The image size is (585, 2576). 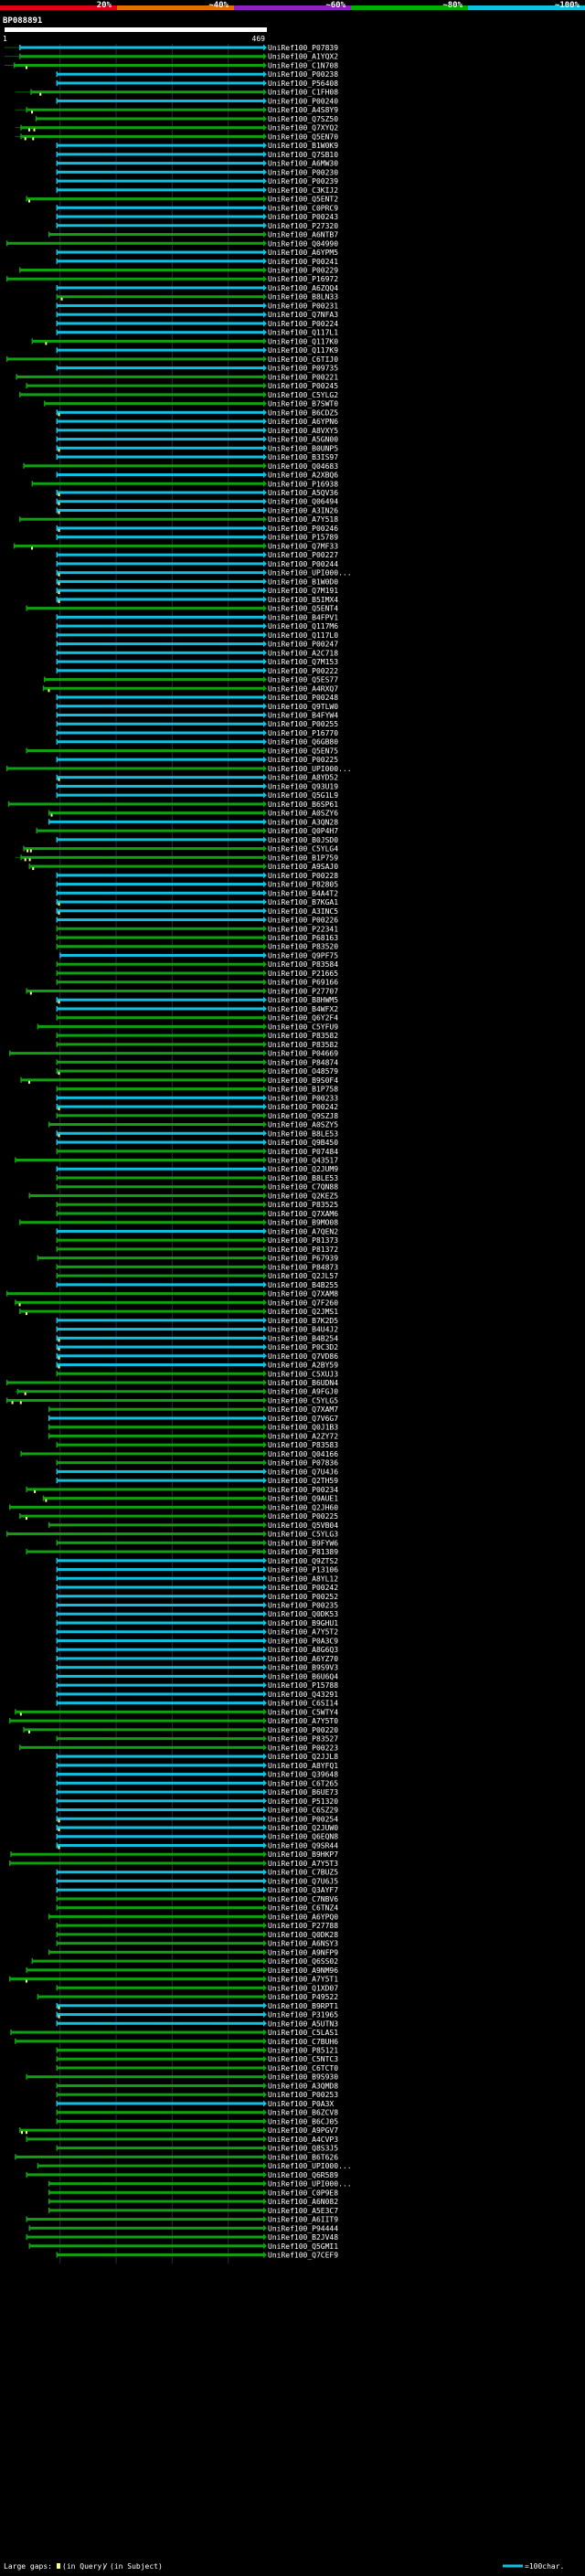 What do you see at coordinates (198, 1578) in the screenshot?
I see `hit-row: UniRef100_A8YL12` at bounding box center [198, 1578].